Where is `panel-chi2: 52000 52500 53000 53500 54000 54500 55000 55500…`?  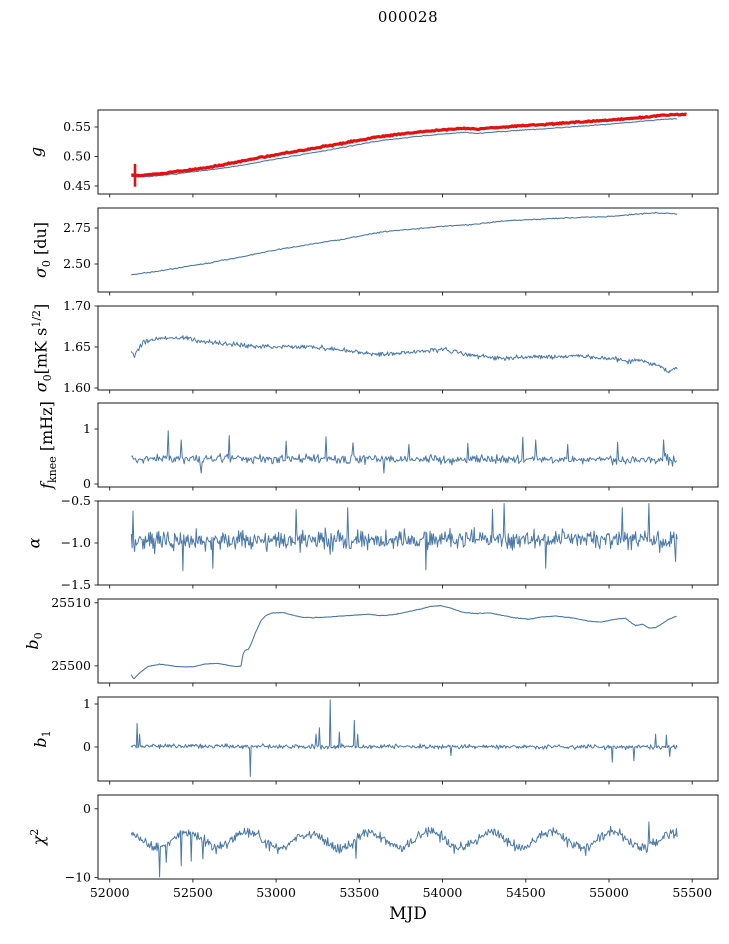
panel-chi2: 52000 52500 53000 53500 54000 54500 55000 55500… is located at coordinates (392, 847).